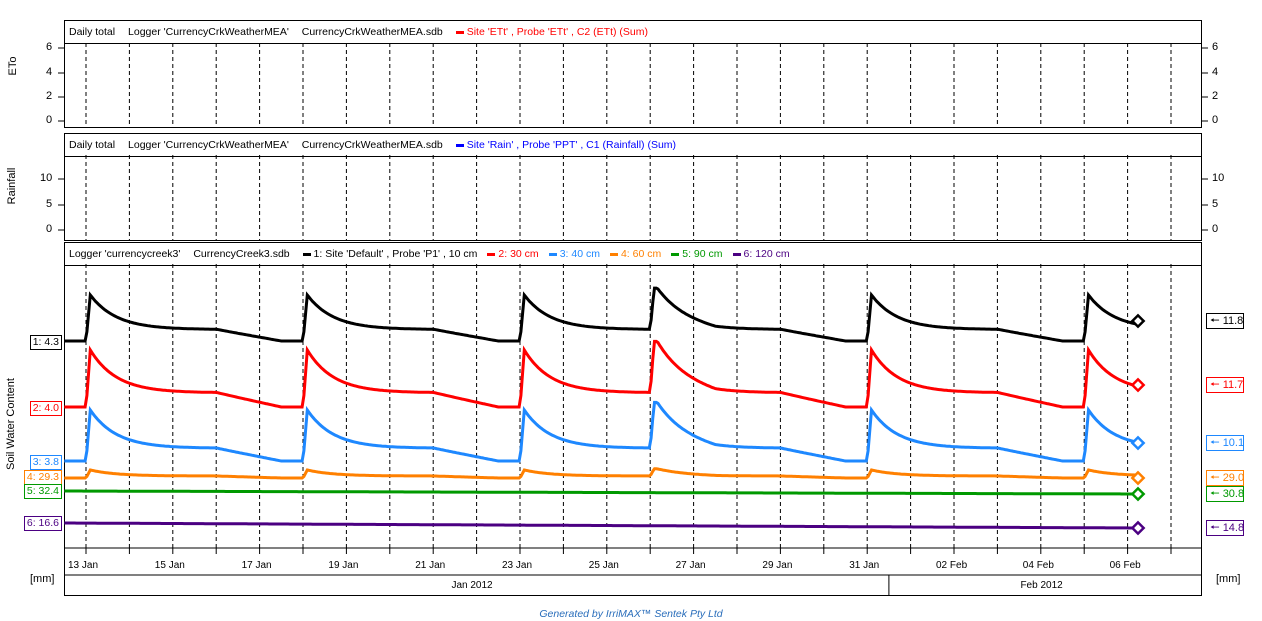 This screenshot has height=621, width=1262. I want to click on end-value-label: 🠔 14.8, so click(1225, 528).